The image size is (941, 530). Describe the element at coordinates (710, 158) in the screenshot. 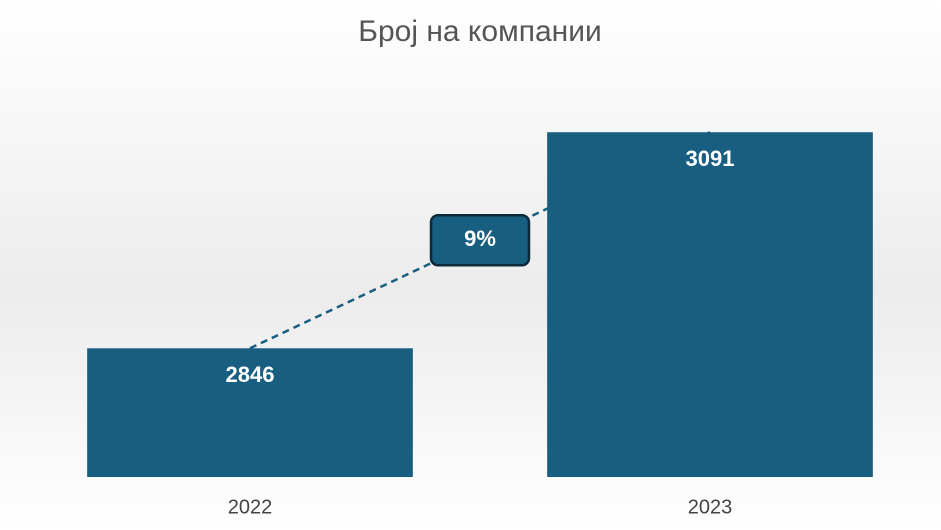

I see `data-label: 3091` at that location.